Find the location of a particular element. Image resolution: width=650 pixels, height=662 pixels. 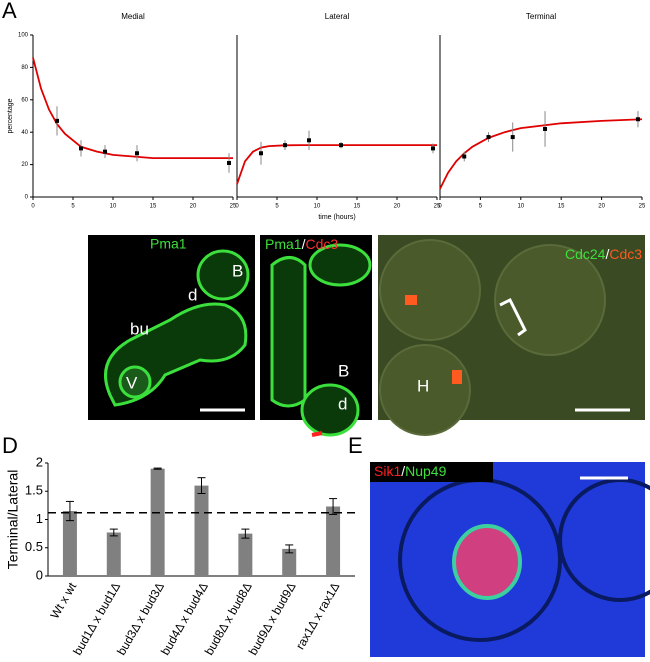

stain: Sik1 is located at coordinates (387, 471).